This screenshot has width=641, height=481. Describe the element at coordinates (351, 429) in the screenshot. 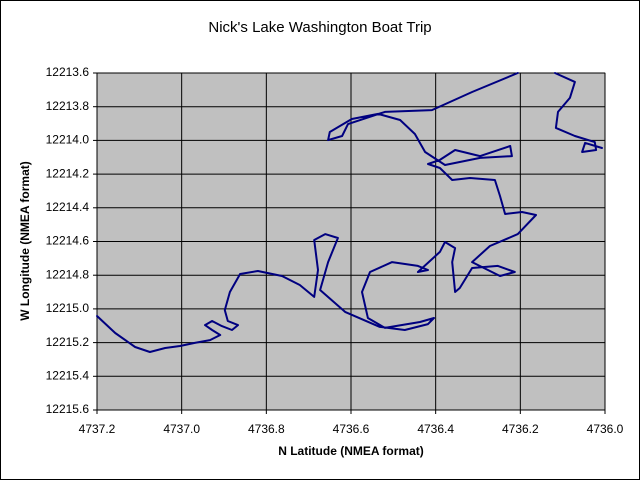

I see `x-tick-label: 4736.6` at that location.